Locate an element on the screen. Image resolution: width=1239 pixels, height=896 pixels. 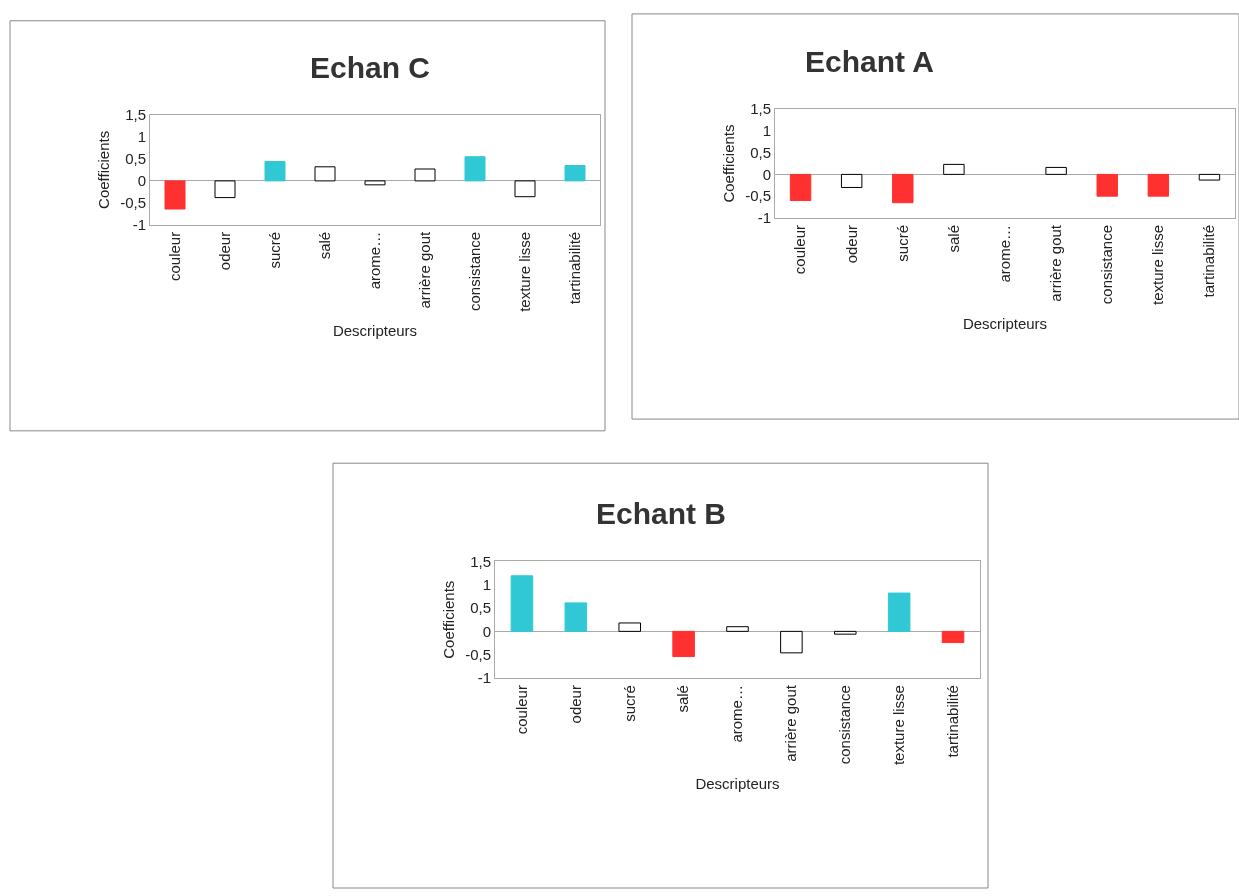
chart-title: Echant A is located at coordinates (869, 61).